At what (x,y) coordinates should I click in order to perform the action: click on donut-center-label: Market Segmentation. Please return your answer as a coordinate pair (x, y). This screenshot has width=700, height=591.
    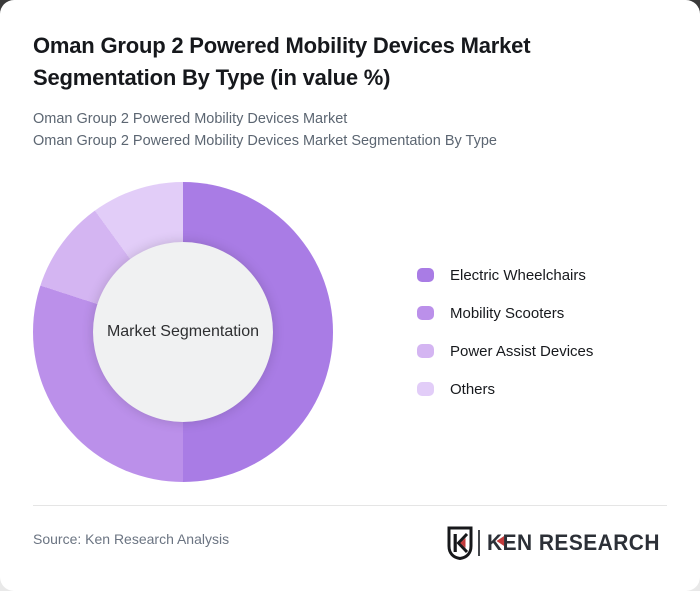
    Looking at the image, I should click on (183, 331).